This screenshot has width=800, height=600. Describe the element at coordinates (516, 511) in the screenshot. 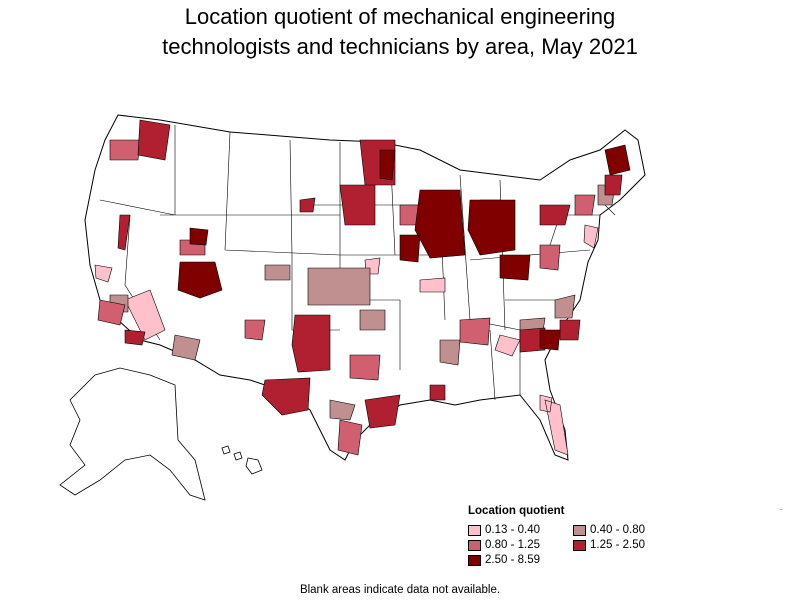

I see `legend-title: Location quotient` at that location.